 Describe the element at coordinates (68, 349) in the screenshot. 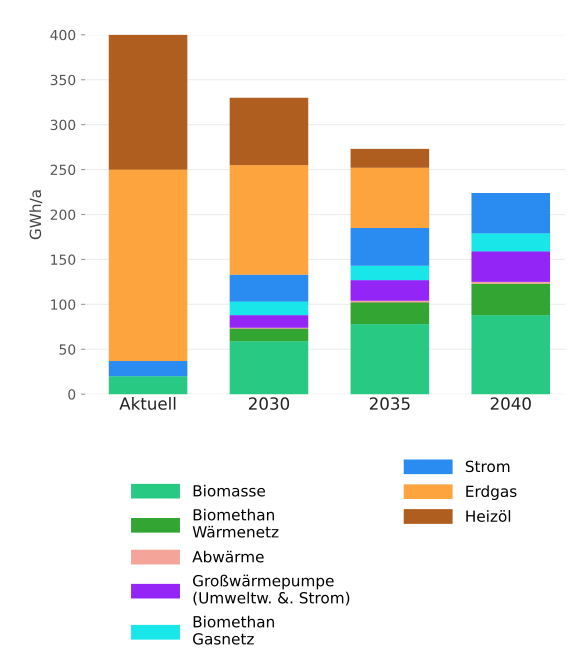

I see `y-tick-label: 50` at that location.